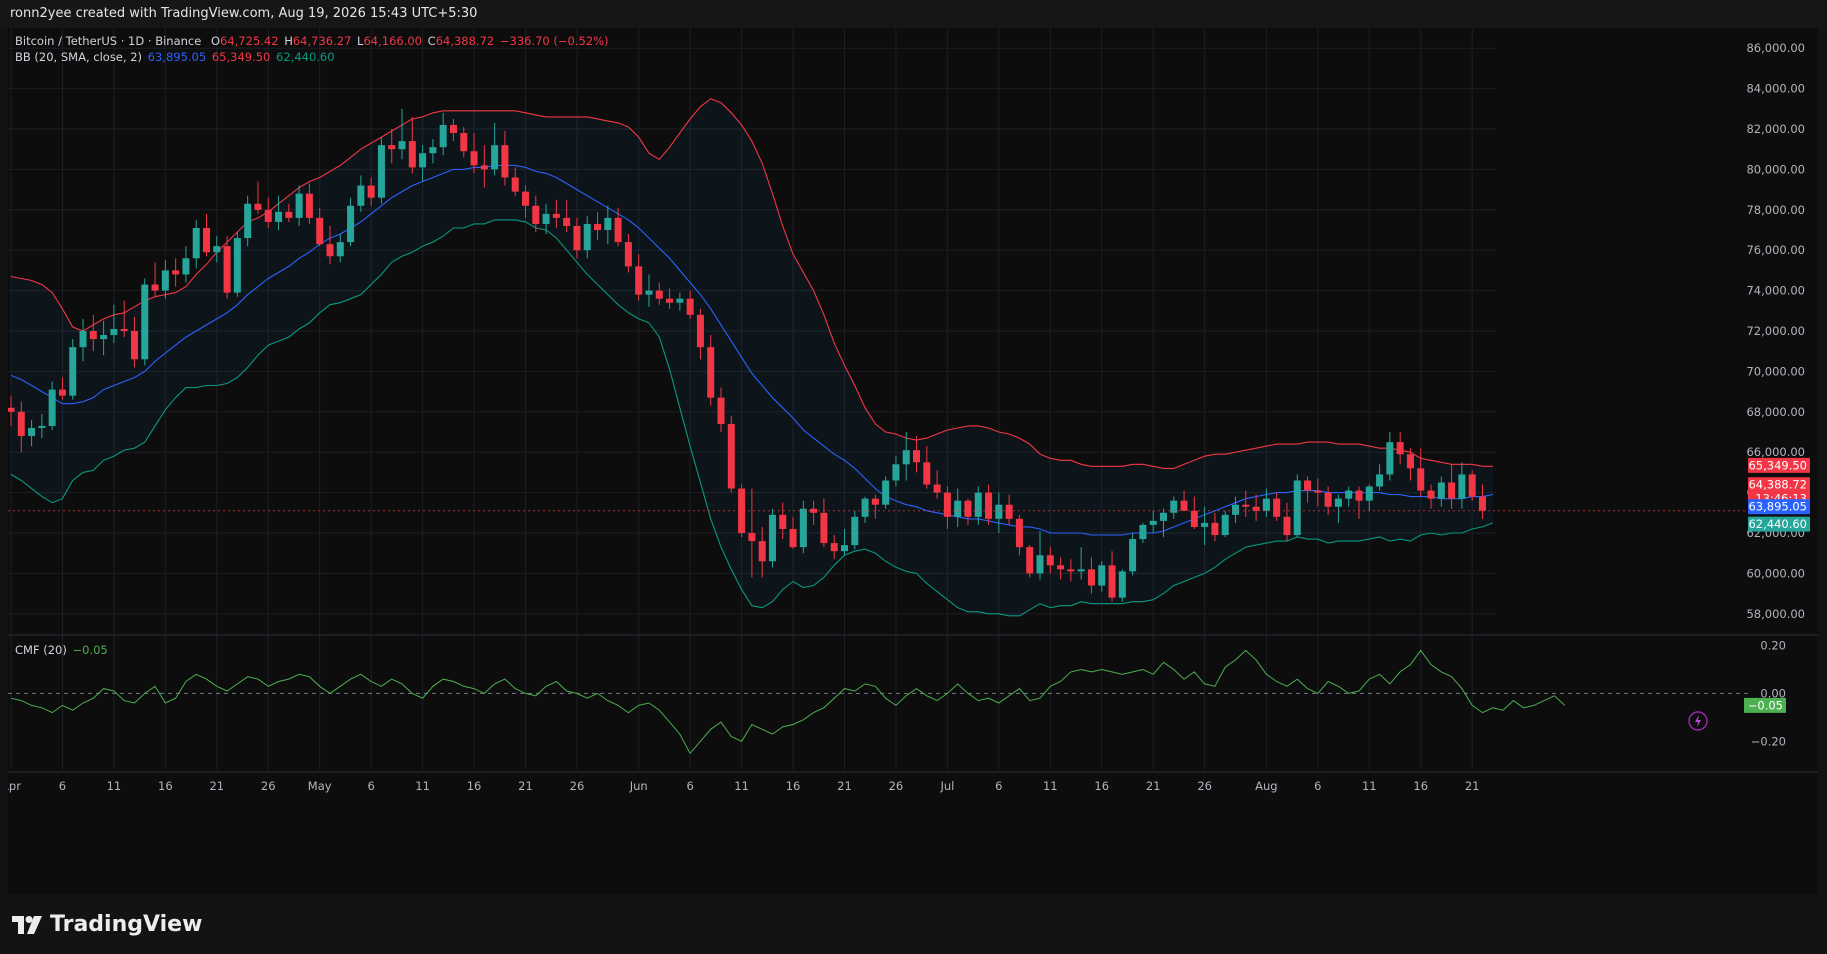 The width and height of the screenshot is (1827, 954). What do you see at coordinates (1779, 465) in the screenshot?
I see `upper-band-badge-bg` at bounding box center [1779, 465].